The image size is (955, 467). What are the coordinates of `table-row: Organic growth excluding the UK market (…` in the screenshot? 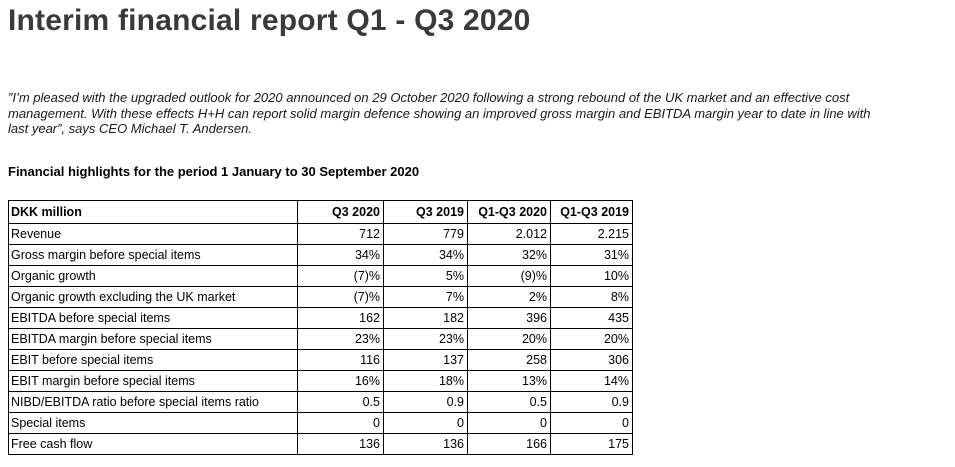 It's located at (320, 297).